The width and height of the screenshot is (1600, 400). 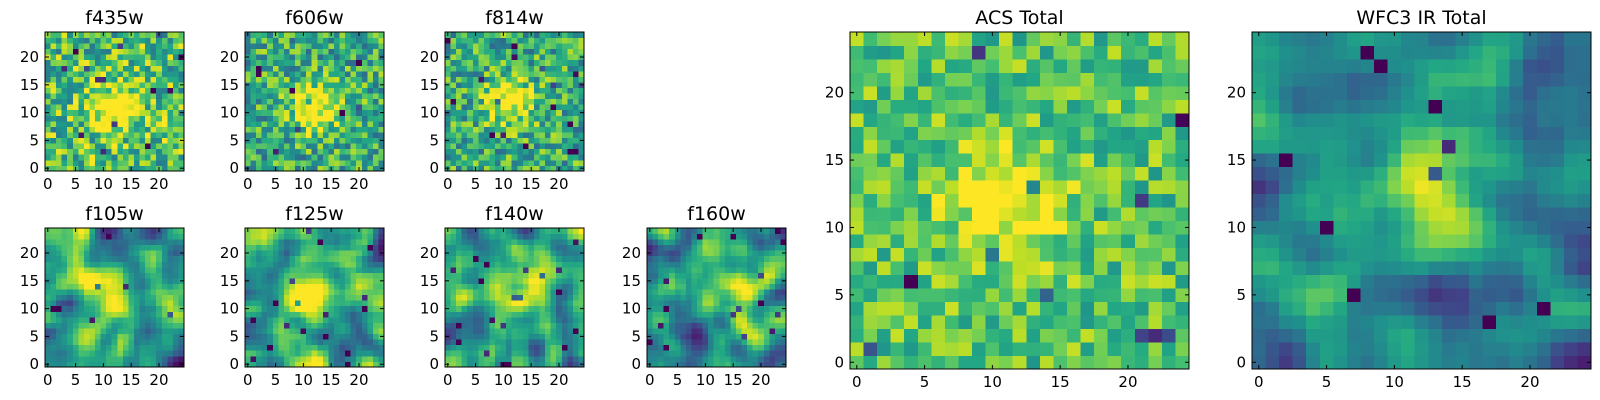 What do you see at coordinates (716, 214) in the screenshot?
I see `f160w-title: f160w` at bounding box center [716, 214].